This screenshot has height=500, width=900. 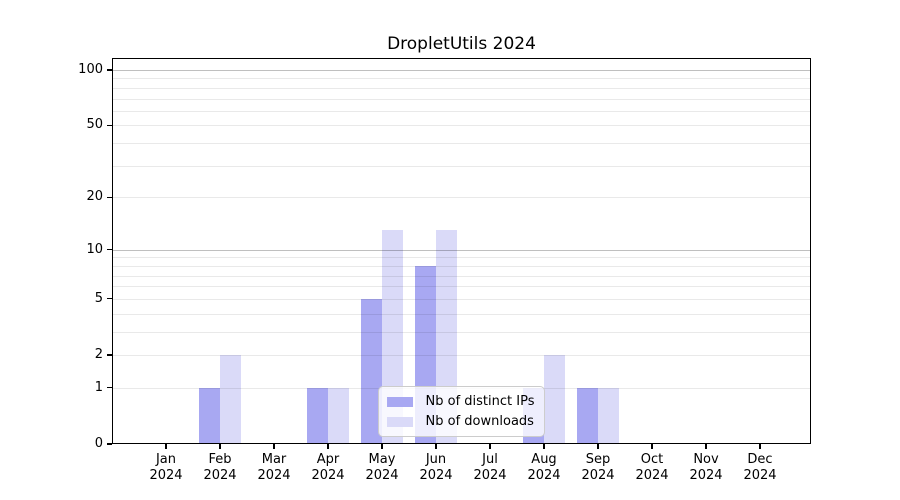 I want to click on y-tick-label-100: 100, so click(x=90, y=69).